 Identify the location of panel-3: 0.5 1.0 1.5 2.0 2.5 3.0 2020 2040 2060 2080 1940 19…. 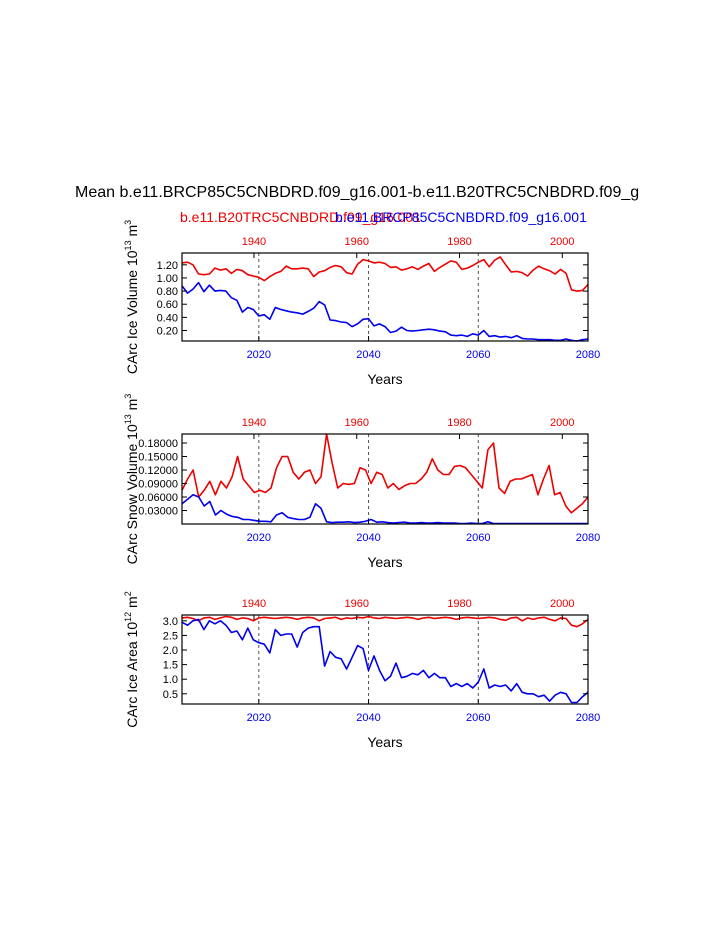
(361, 670).